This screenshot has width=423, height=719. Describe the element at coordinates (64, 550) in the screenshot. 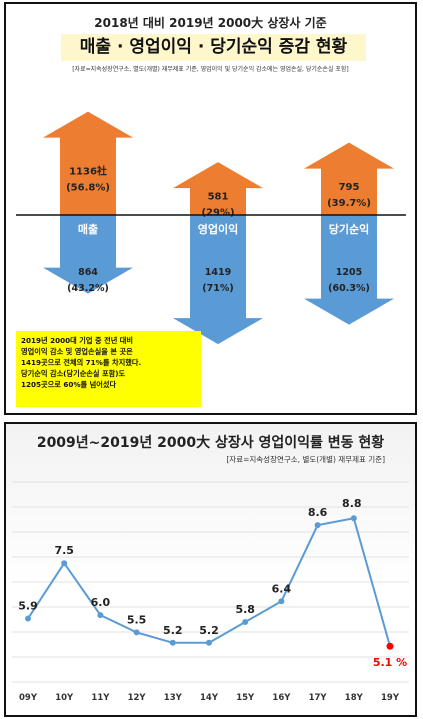

I see `data-label: 7.5` at that location.